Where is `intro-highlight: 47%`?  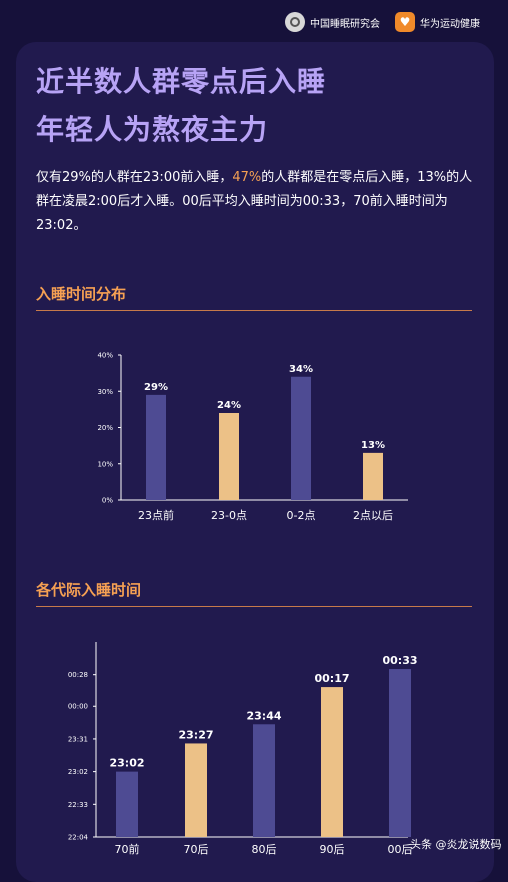 intro-highlight: 47% is located at coordinates (247, 177).